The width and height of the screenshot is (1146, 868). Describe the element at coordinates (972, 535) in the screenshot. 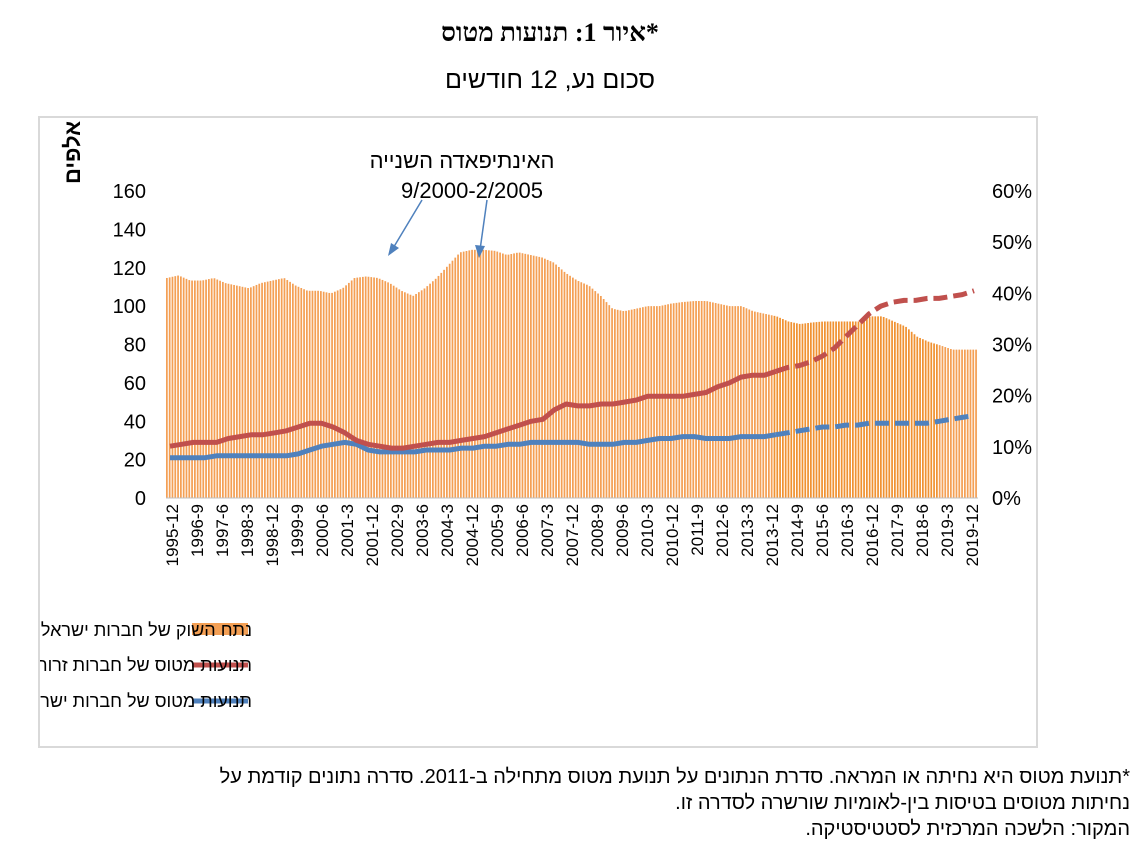

I see `x-tick-label: 2019-12` at that location.